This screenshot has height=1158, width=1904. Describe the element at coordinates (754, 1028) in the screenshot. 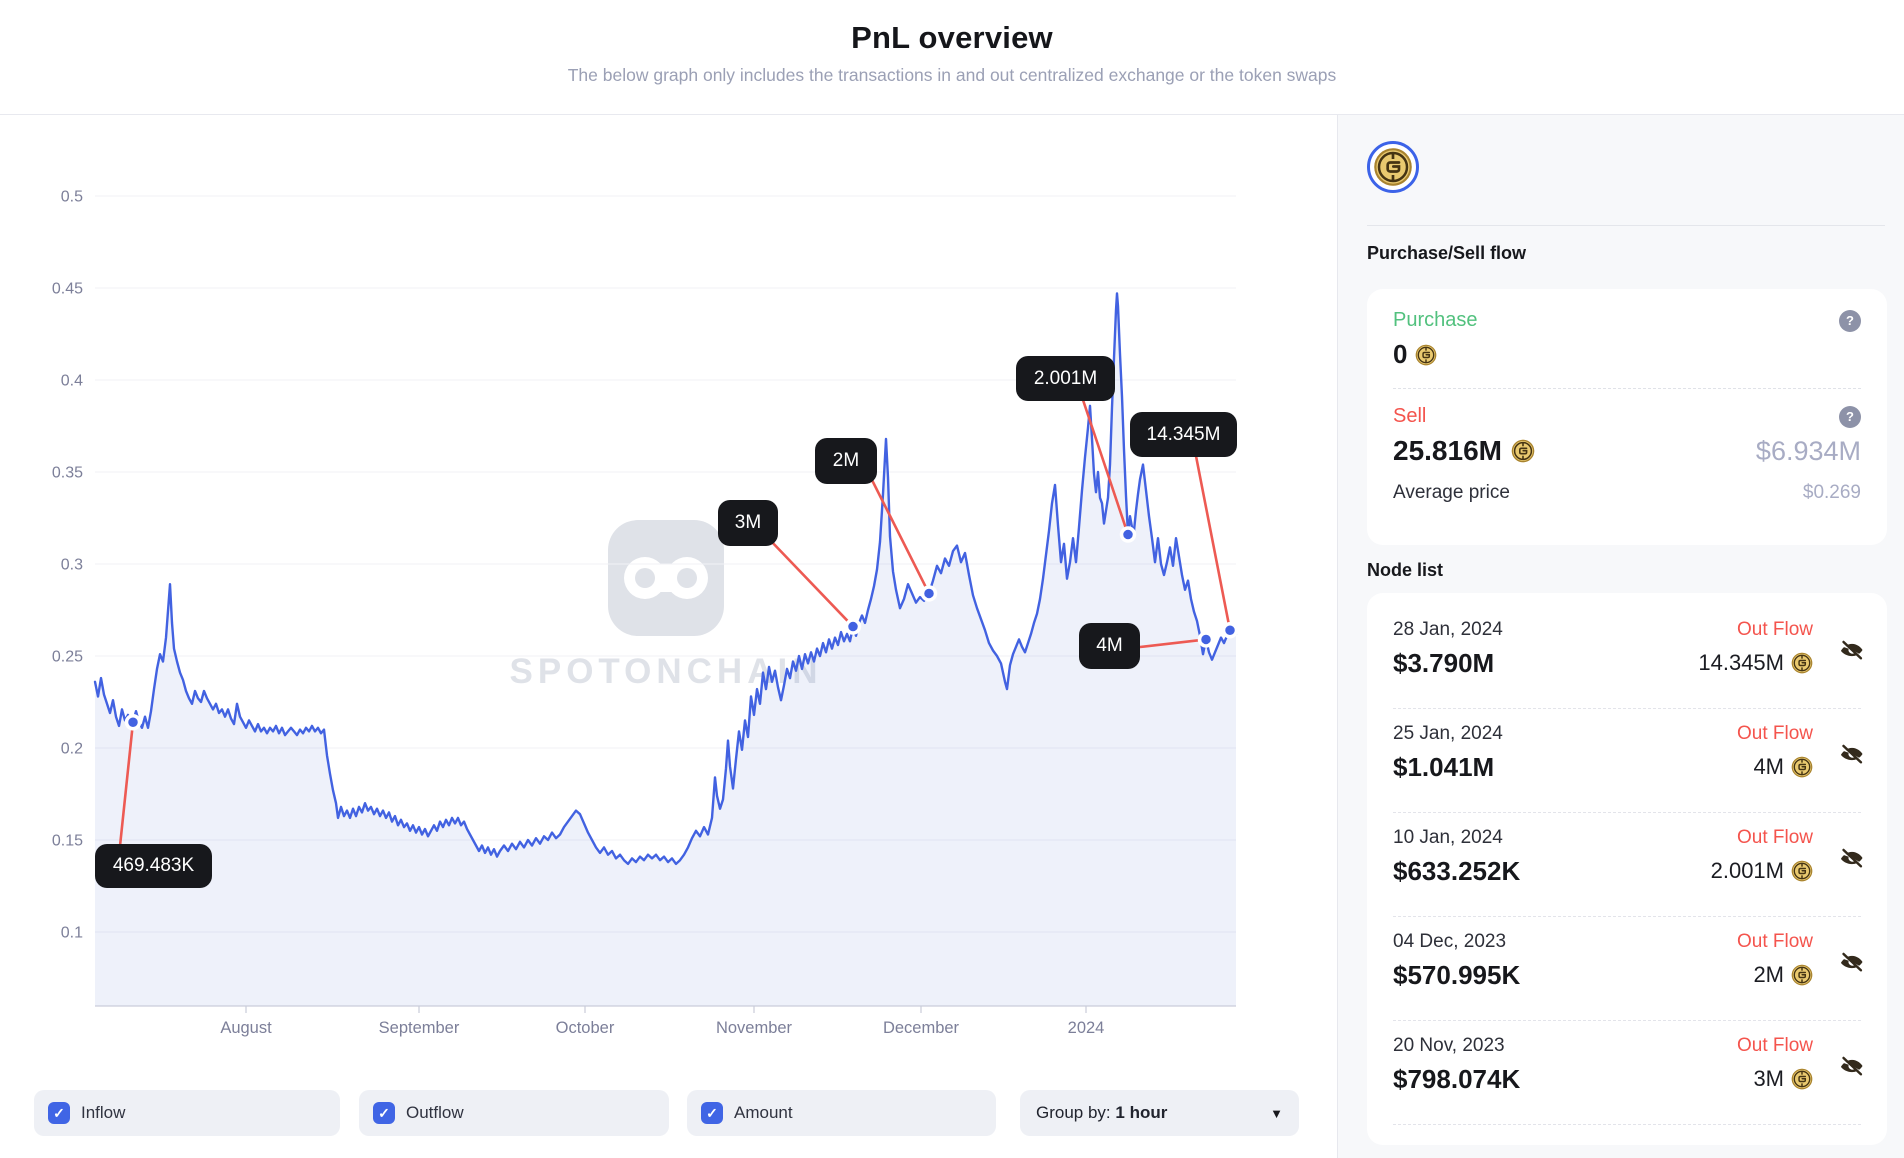

I see `svg-text: November` at that location.